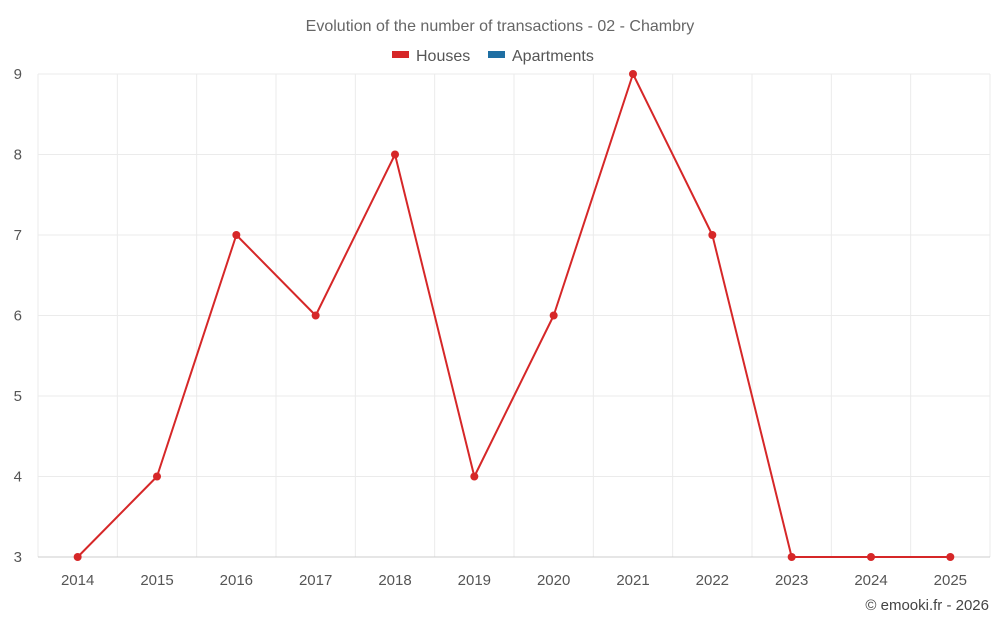 The height and width of the screenshot is (625, 1000). I want to click on data-point-houses-2014, so click(77, 557).